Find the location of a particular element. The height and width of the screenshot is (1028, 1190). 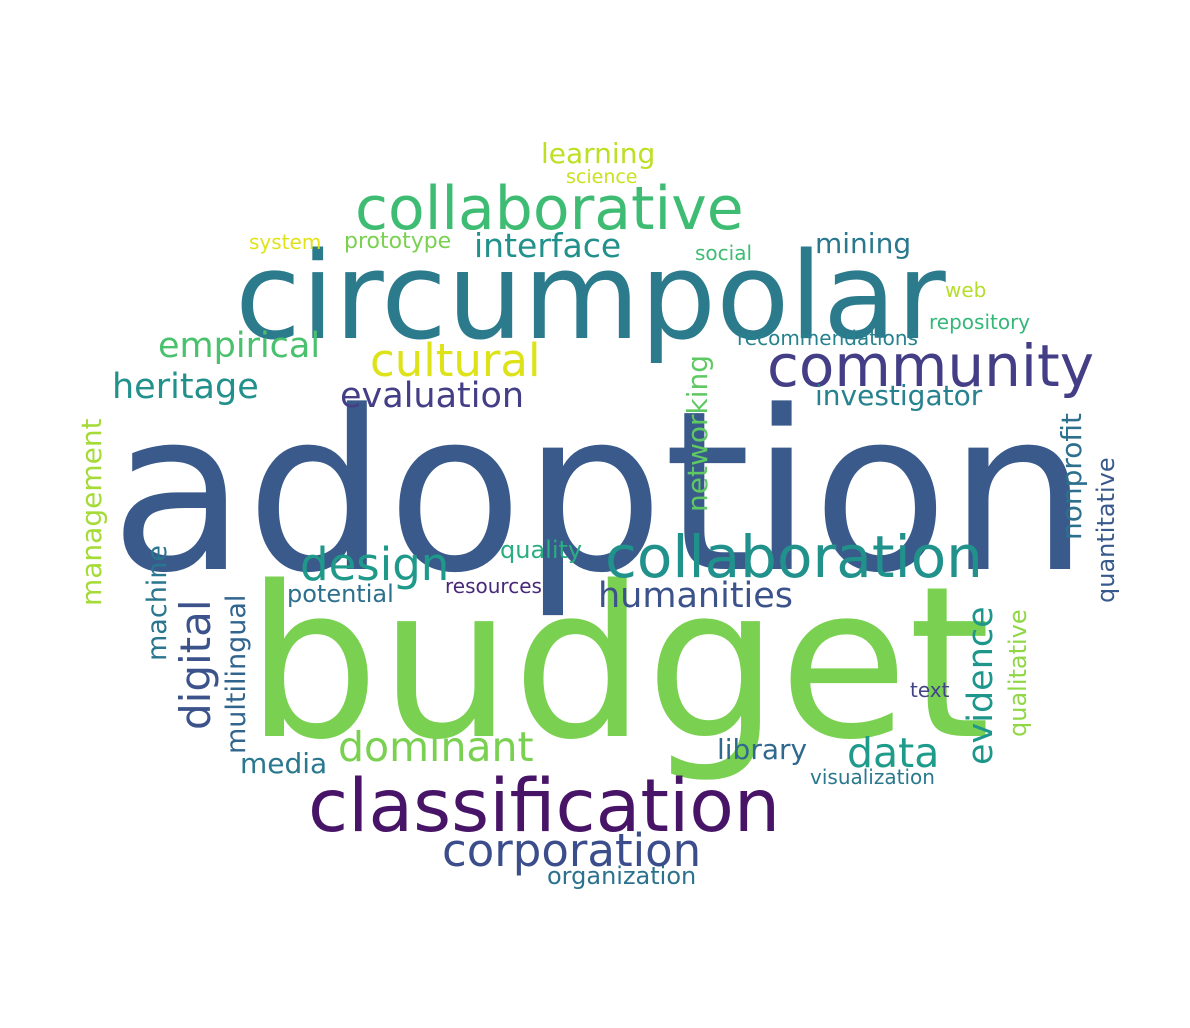

word-learning: learning is located at coordinates (598, 153).